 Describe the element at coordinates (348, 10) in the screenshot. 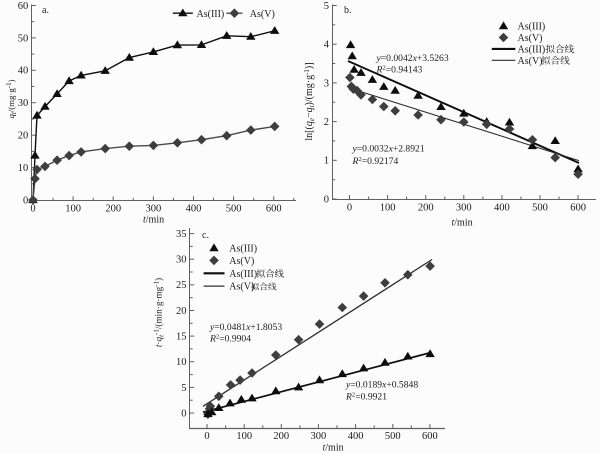

I see `svg-text: b.` at that location.